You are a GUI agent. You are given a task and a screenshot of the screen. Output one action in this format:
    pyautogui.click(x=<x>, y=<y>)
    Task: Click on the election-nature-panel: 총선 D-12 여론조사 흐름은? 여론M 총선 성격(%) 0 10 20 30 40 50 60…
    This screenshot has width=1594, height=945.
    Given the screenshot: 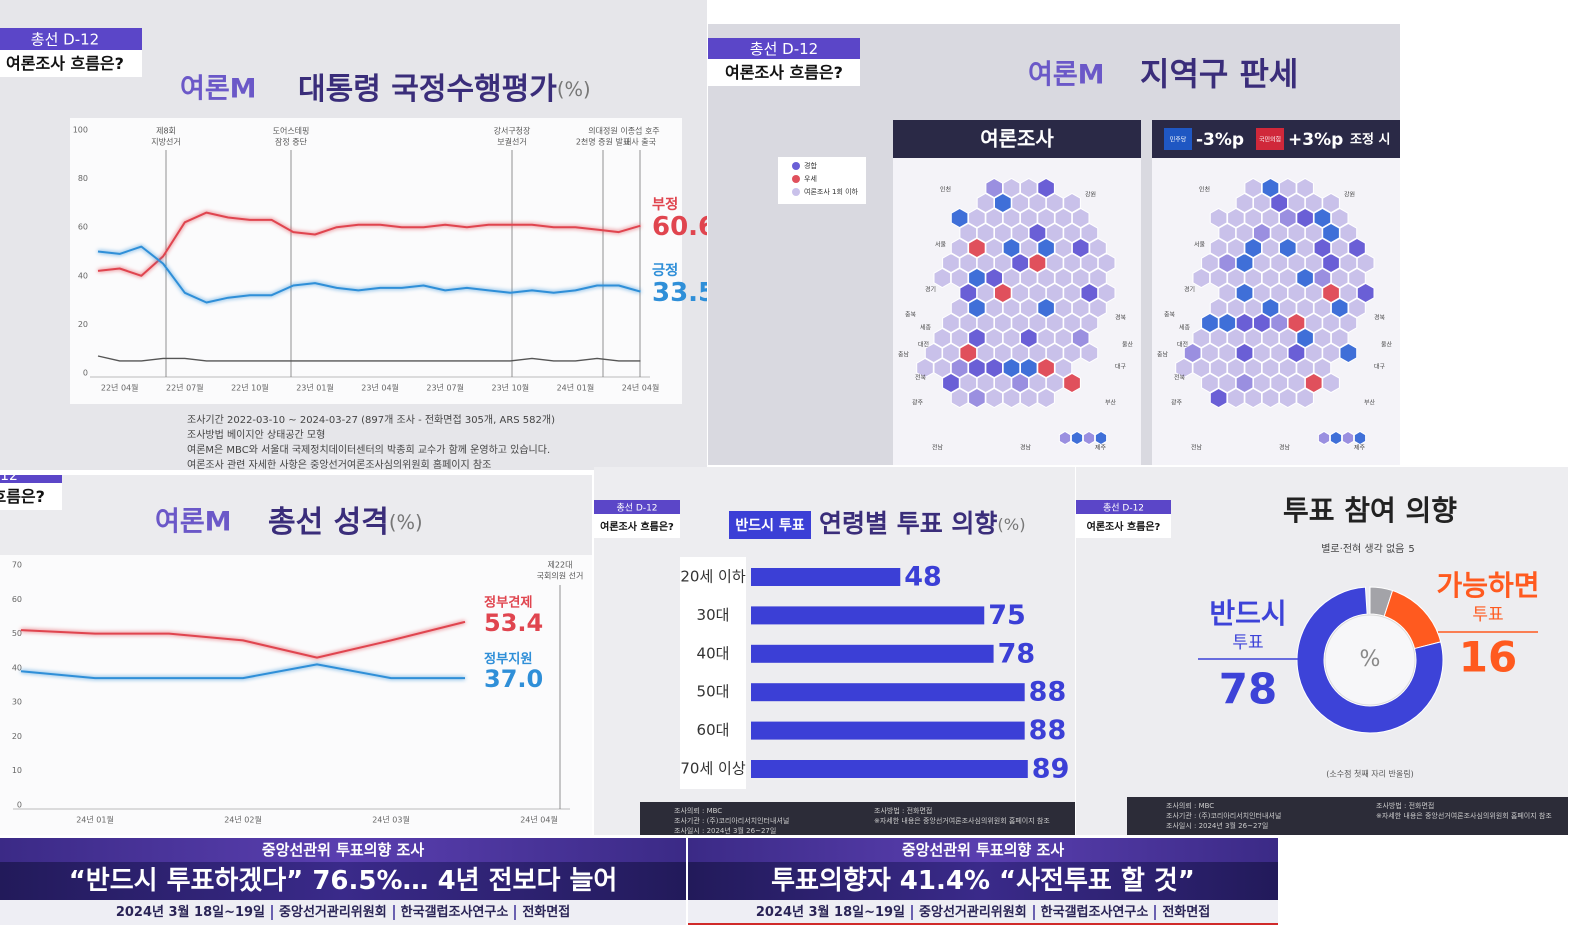 What is the action you would take?
    pyautogui.click(x=296, y=655)
    